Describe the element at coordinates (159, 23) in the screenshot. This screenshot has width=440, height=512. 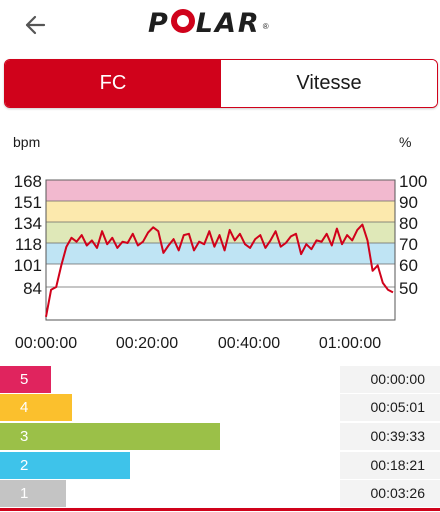
I see `logo-letter: P` at that location.